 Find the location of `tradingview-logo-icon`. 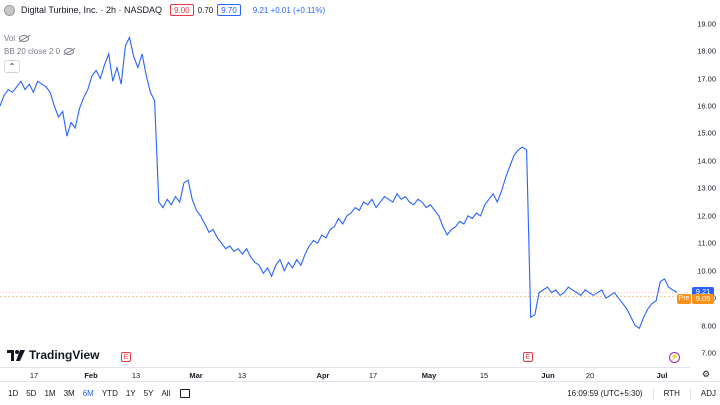

tradingview-logo-icon is located at coordinates (16, 355).